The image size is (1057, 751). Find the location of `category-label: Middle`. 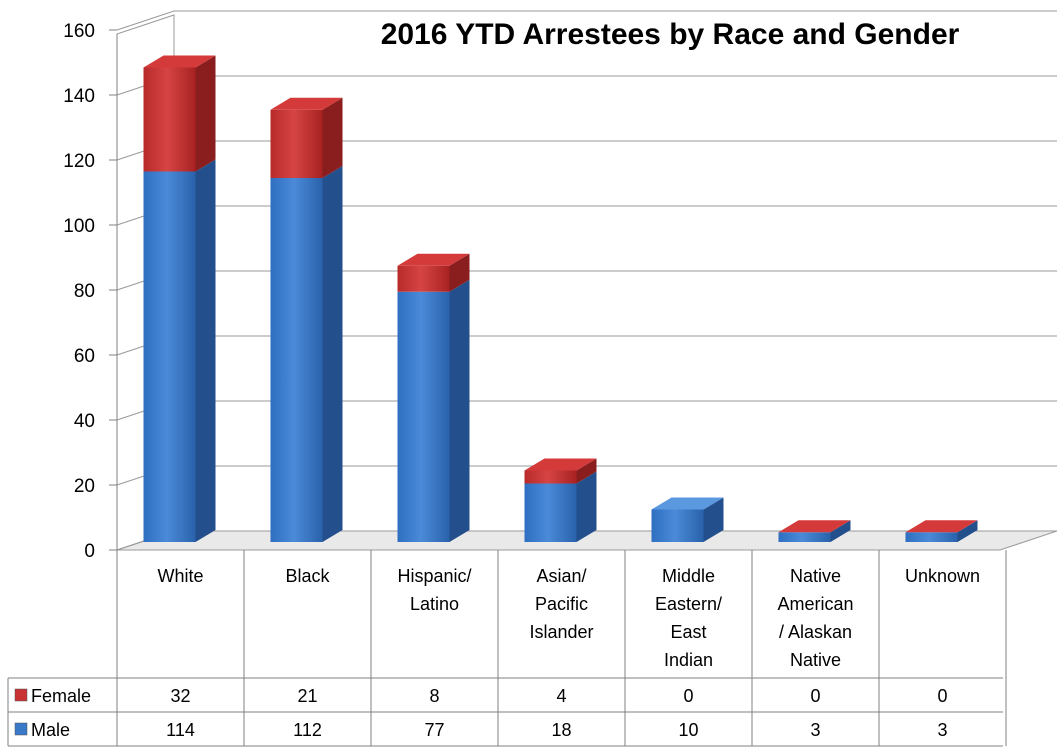

category-label: Middle is located at coordinates (688, 576).